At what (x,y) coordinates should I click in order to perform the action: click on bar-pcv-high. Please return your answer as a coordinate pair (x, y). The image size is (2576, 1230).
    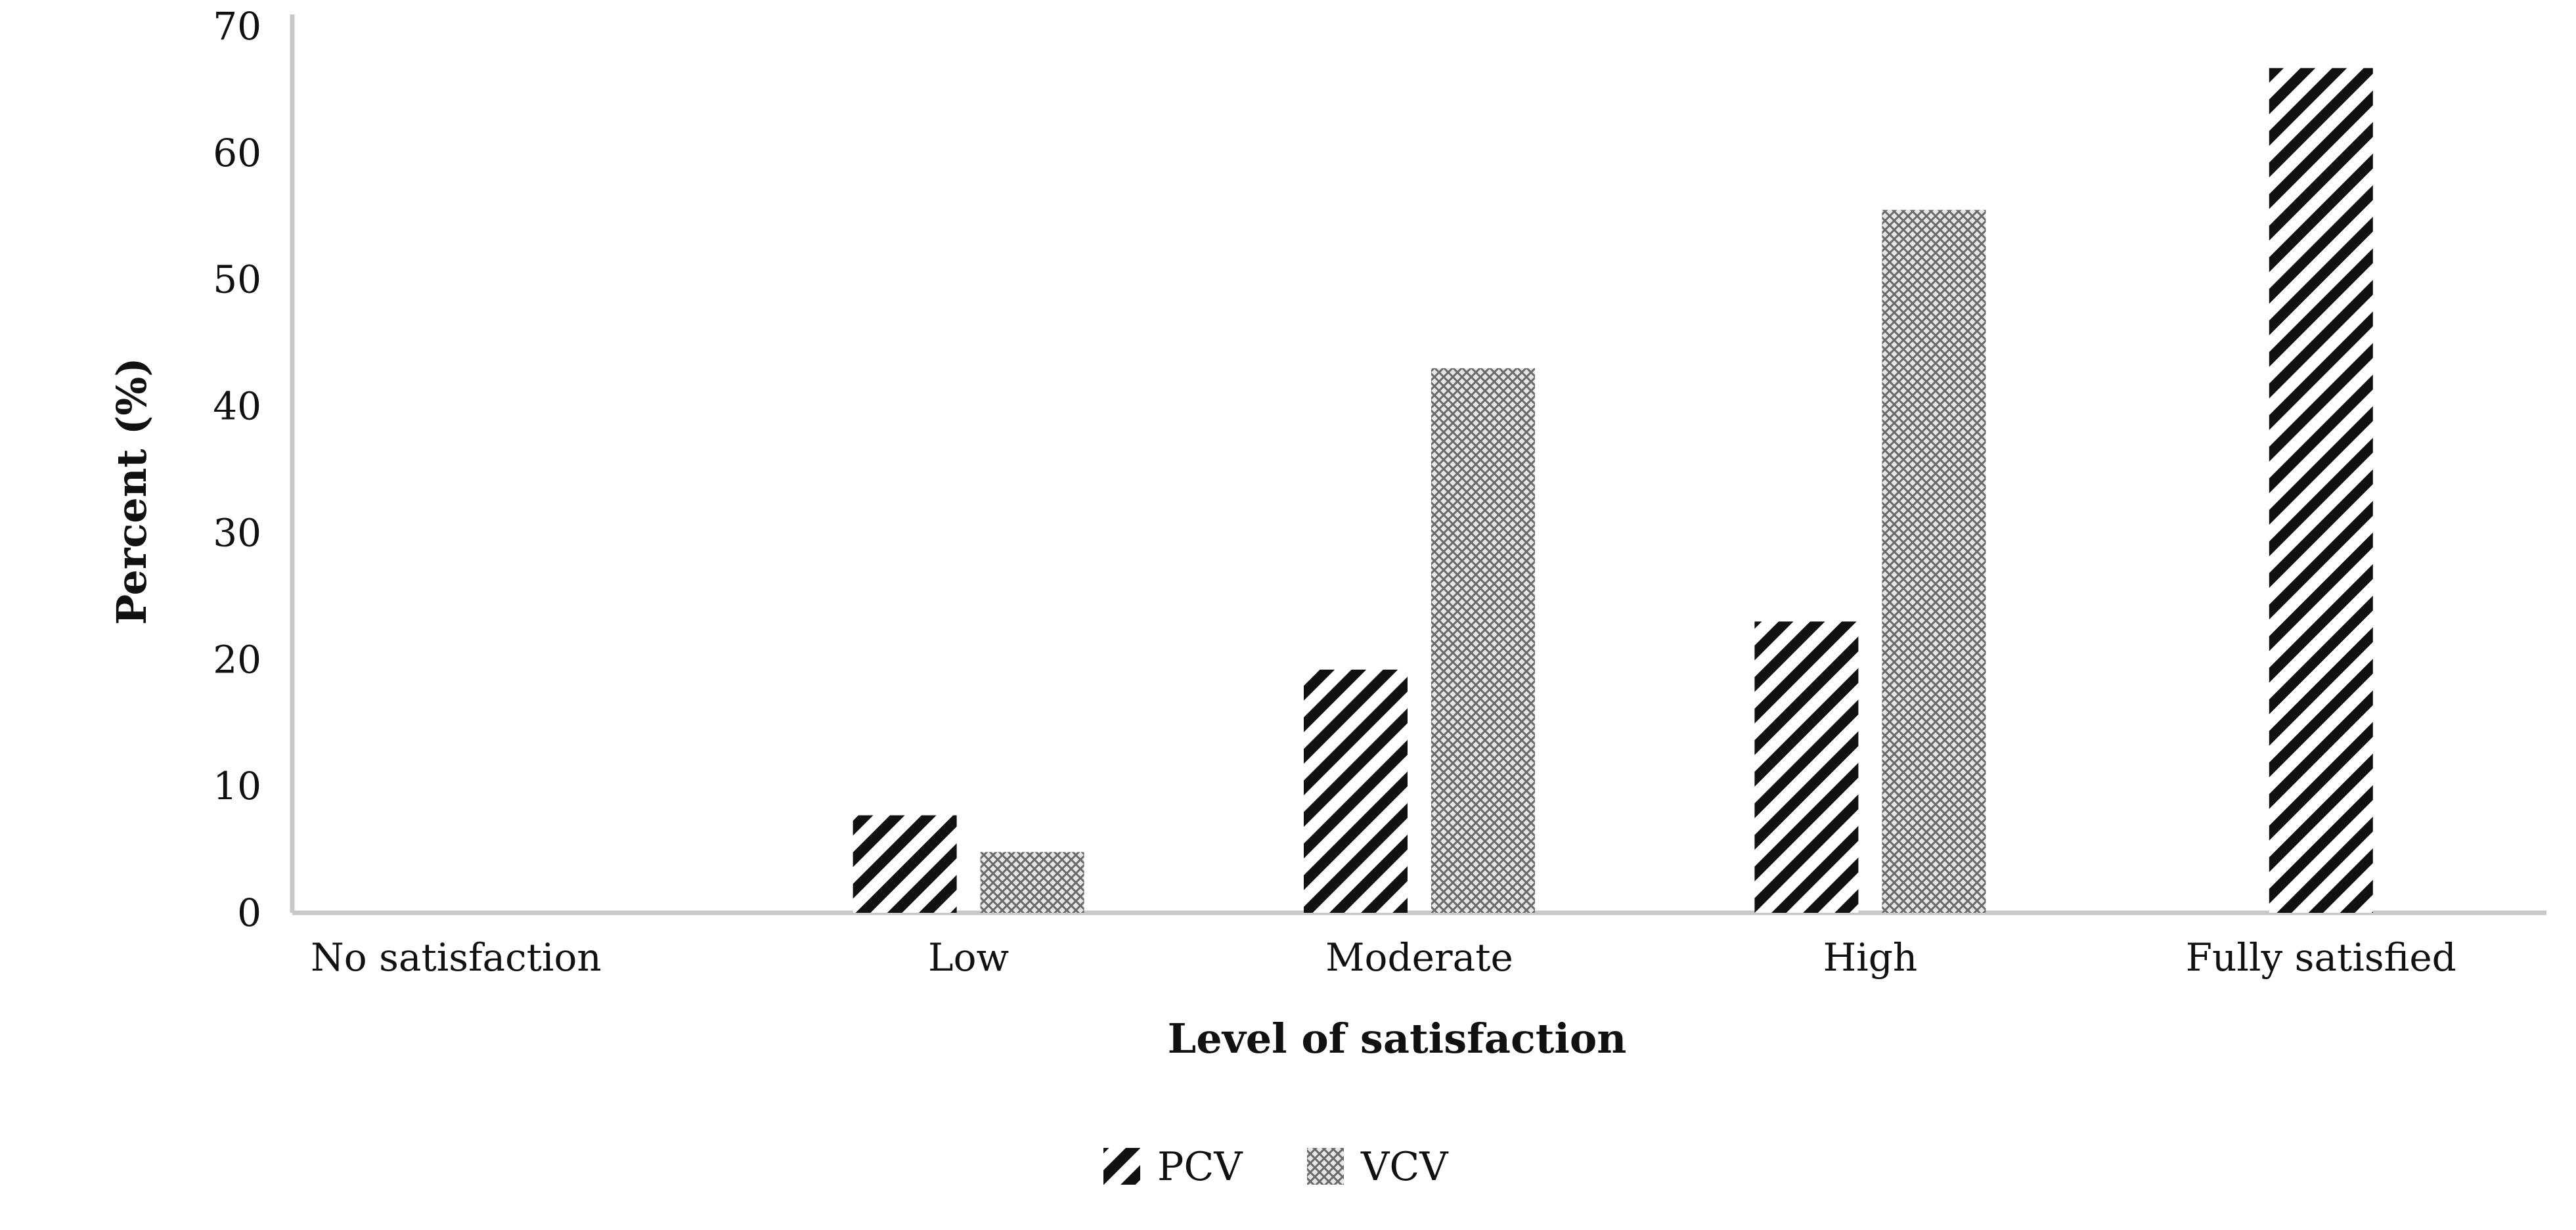
    Looking at the image, I should click on (1806, 767).